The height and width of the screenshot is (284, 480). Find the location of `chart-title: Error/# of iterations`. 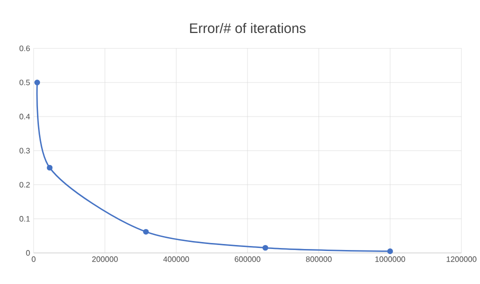

chart-title: Error/# of iterations is located at coordinates (248, 28).